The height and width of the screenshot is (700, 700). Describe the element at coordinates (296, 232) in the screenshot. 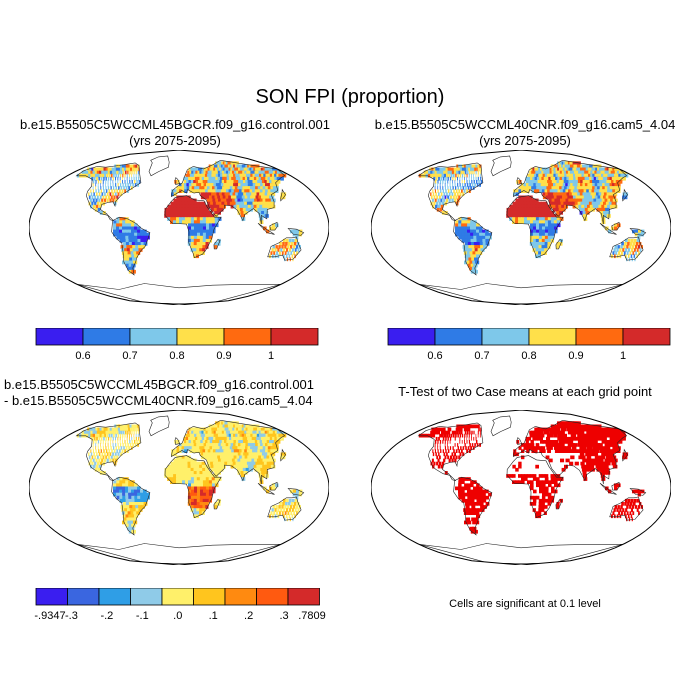

I see `coastline-new-guinea` at that location.